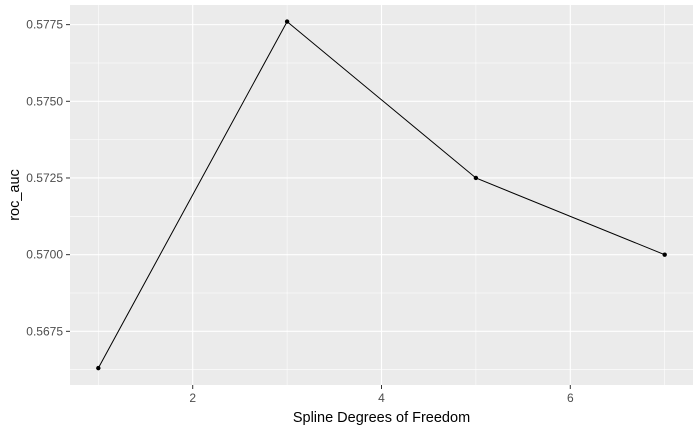  Describe the element at coordinates (570, 398) in the screenshot. I see `x-tick-label: 6` at that location.